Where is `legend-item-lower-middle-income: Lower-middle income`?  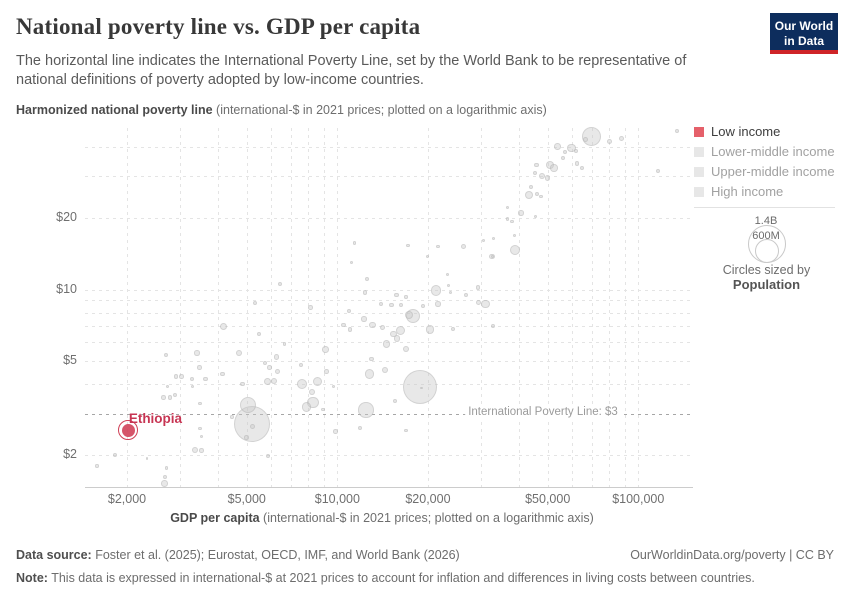
legend-item-lower-middle-income: Lower-middle income is located at coordinates (767, 151).